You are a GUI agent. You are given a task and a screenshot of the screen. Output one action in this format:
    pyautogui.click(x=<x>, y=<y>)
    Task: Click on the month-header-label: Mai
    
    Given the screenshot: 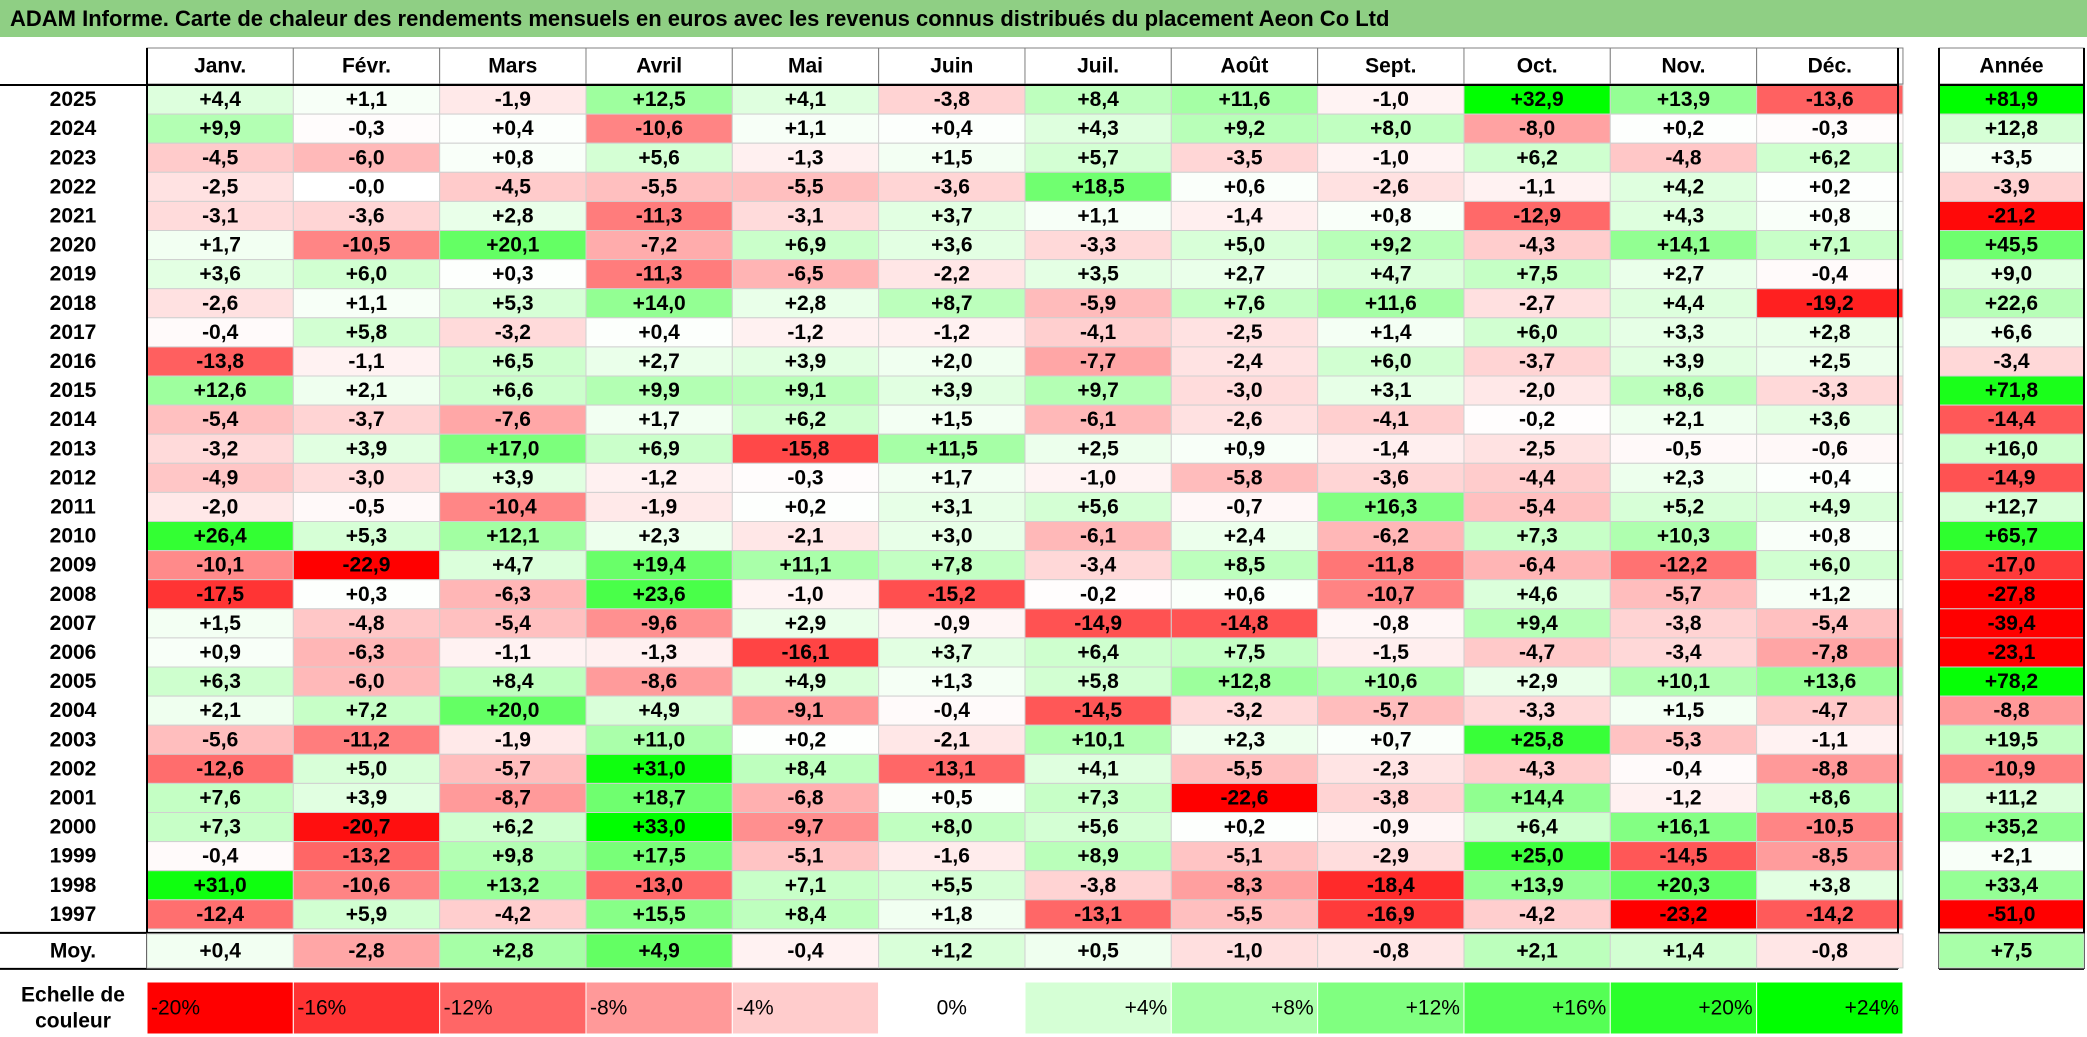 What is the action you would take?
    pyautogui.click(x=805, y=66)
    